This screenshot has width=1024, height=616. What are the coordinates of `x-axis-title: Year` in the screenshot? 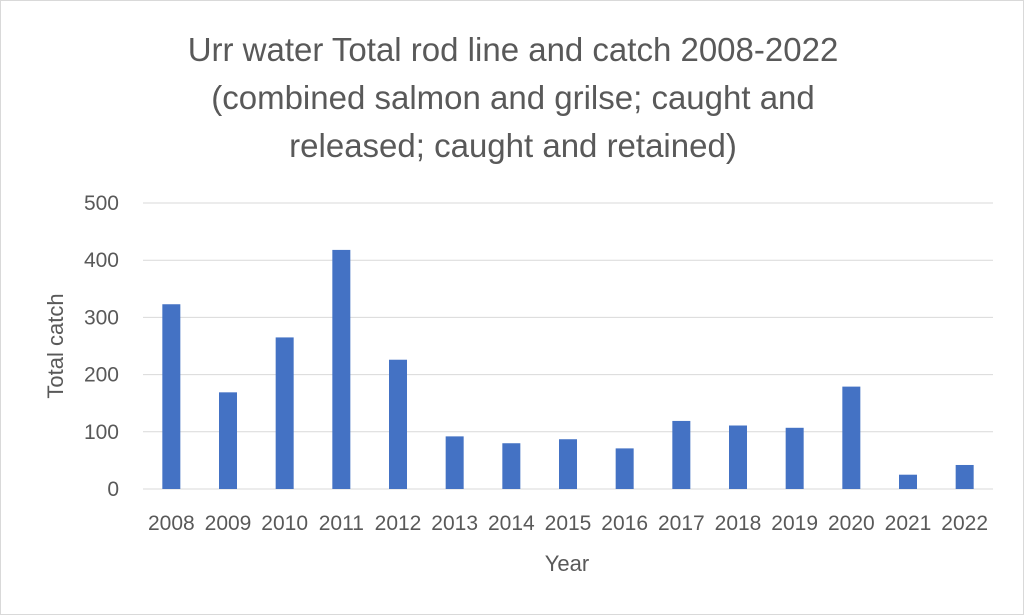 It's located at (567, 563).